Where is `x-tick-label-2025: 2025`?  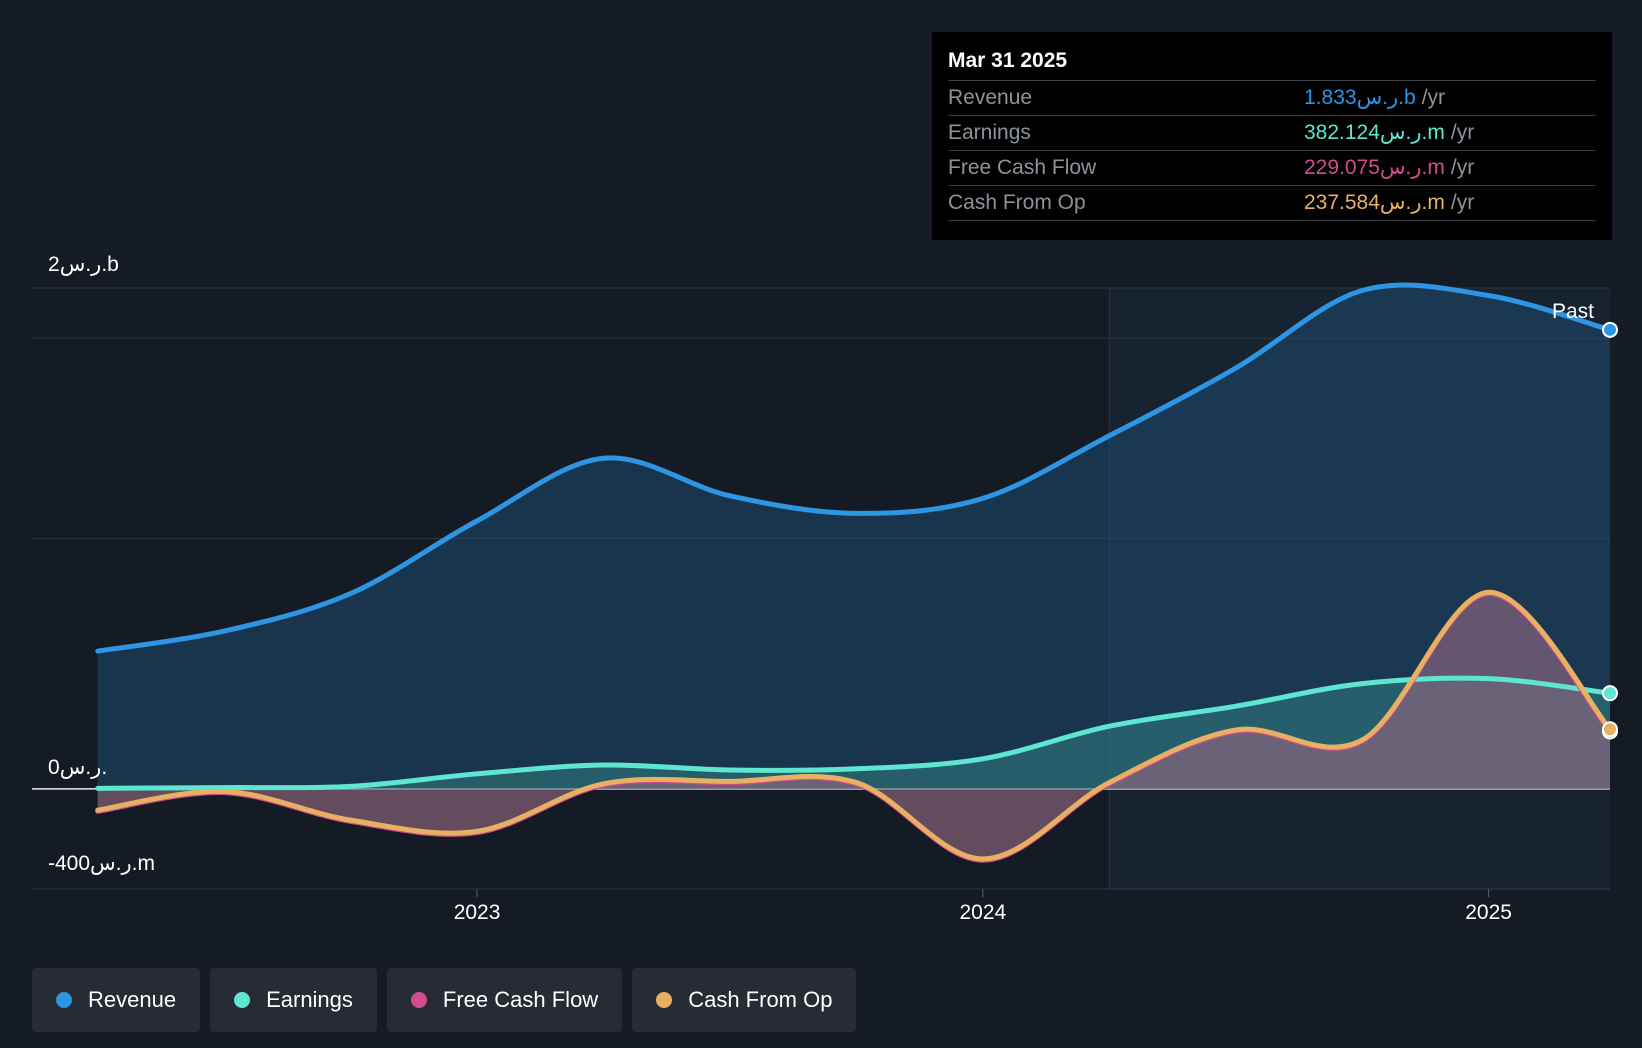
x-tick-label-2025: 2025 is located at coordinates (1488, 912).